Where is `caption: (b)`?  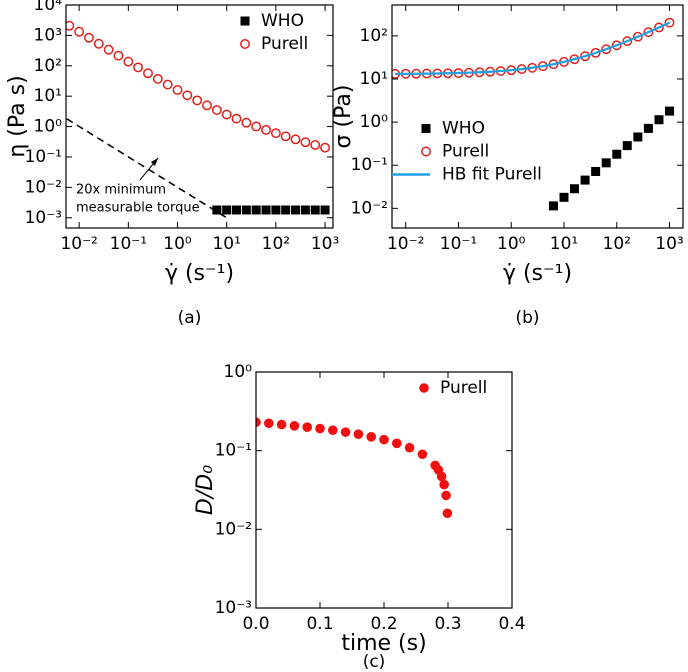 caption: (b) is located at coordinates (527, 318).